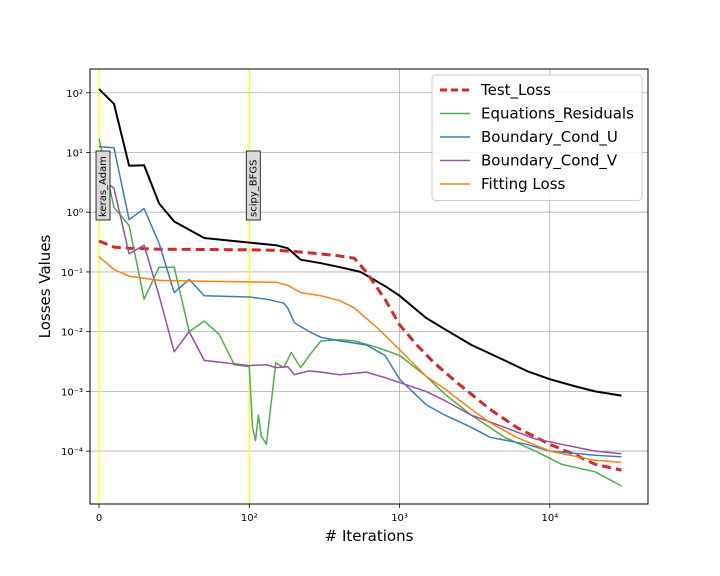 Image resolution: width=720 pixels, height=576 pixels. I want to click on event-label: scipy_BFGS, so click(253, 188).